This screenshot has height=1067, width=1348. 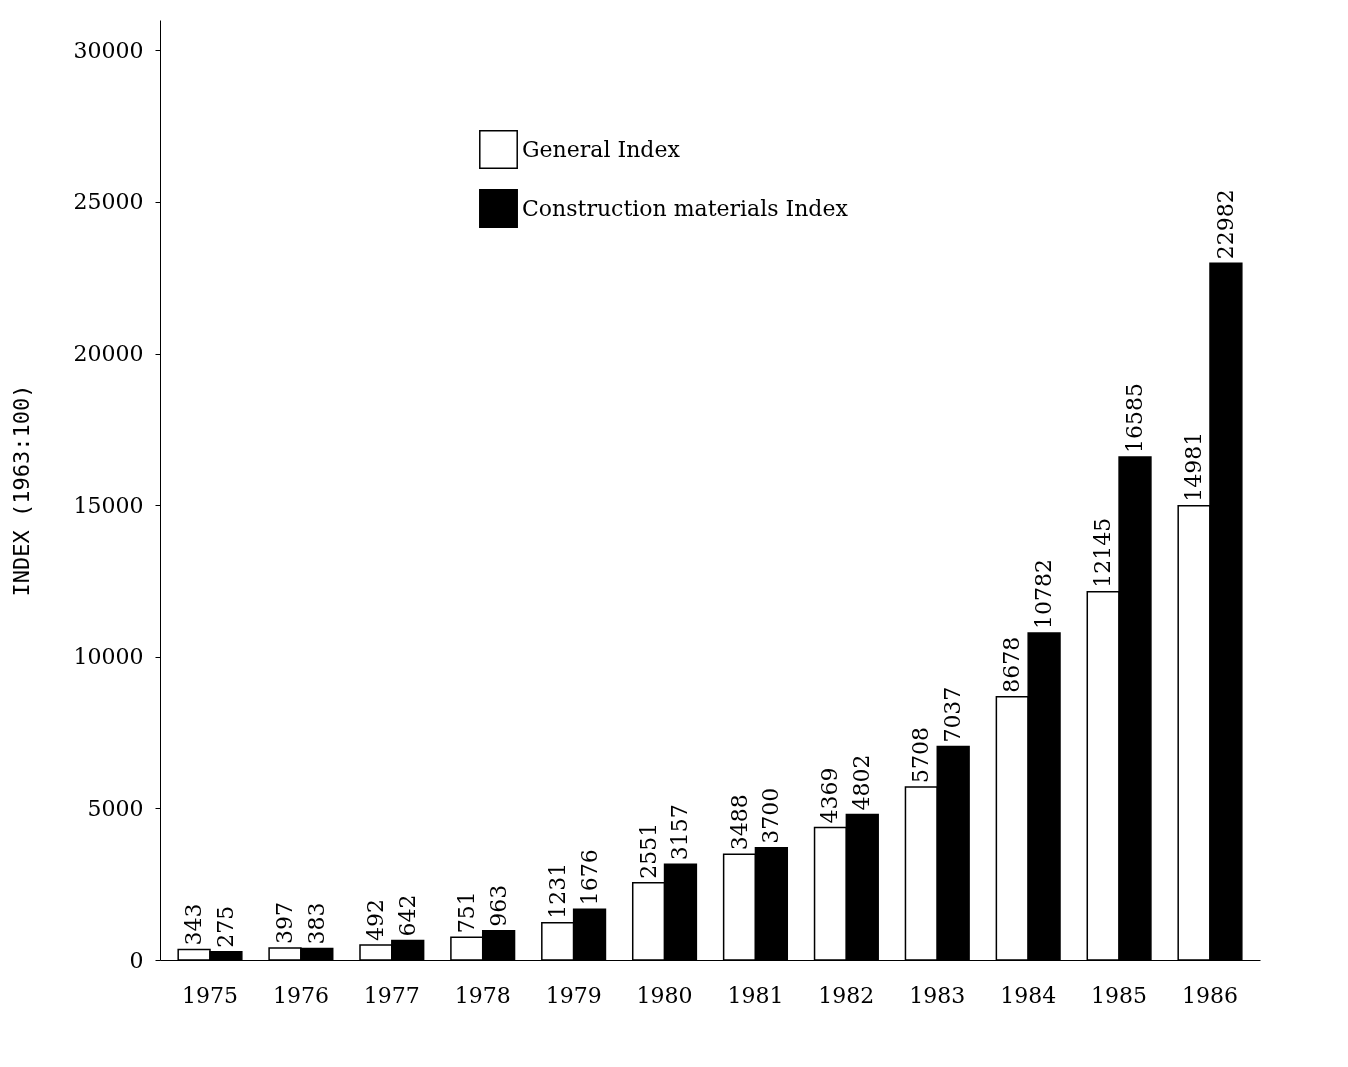 What do you see at coordinates (210, 995) in the screenshot?
I see `x-tick-label: 1975` at bounding box center [210, 995].